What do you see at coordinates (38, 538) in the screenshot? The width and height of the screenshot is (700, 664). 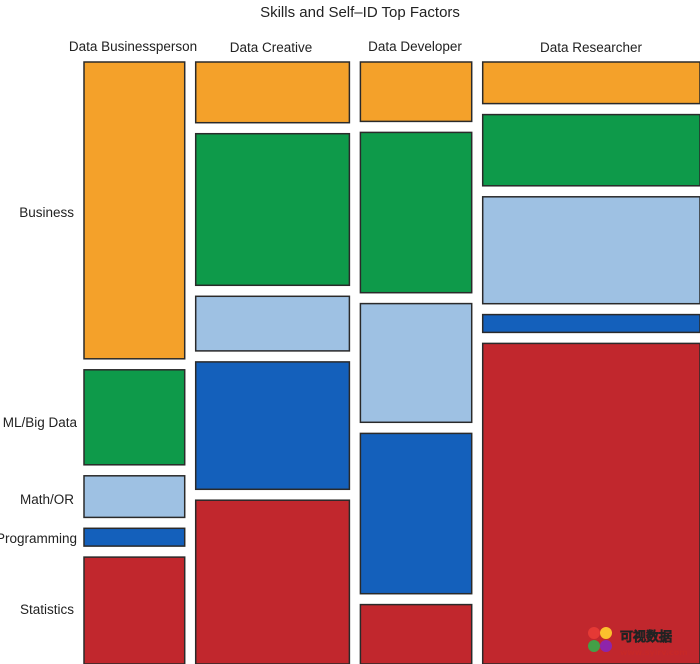 I see `row-label-programming: Programming` at bounding box center [38, 538].